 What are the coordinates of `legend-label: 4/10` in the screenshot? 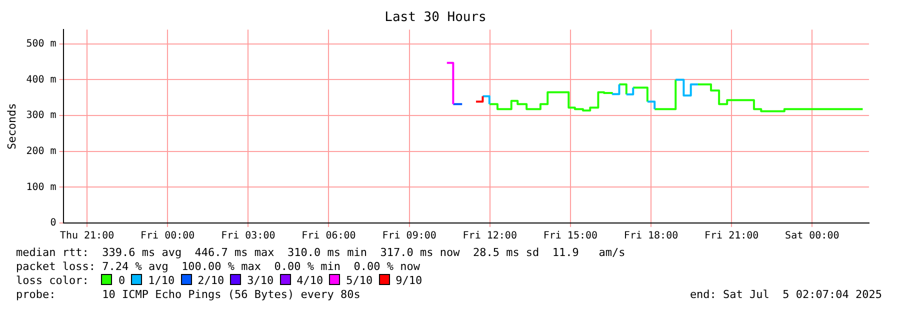 It's located at (310, 280).